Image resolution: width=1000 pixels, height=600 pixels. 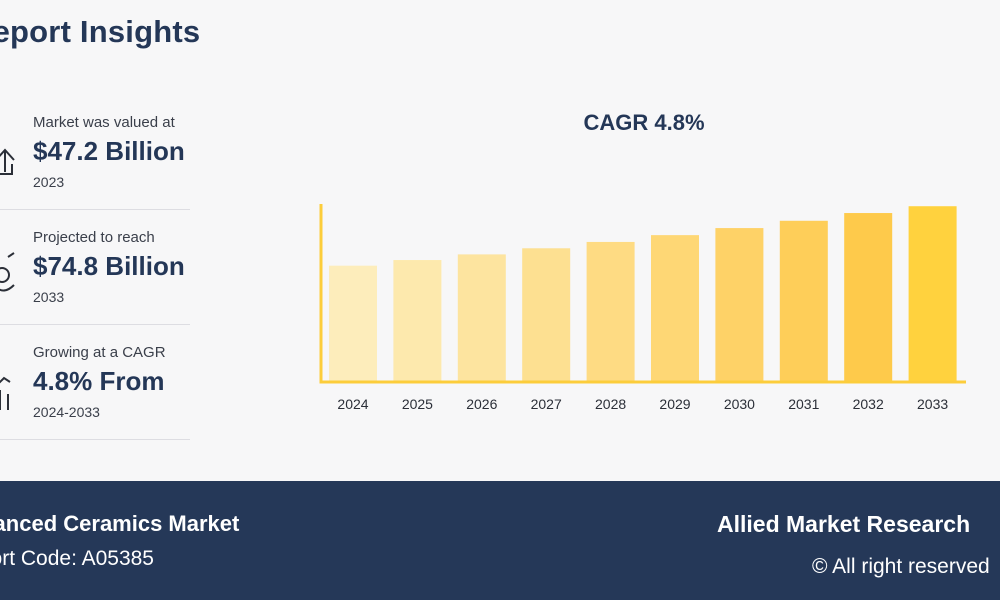 I want to click on market-name: Advanced Ceramics Market, so click(x=120, y=523).